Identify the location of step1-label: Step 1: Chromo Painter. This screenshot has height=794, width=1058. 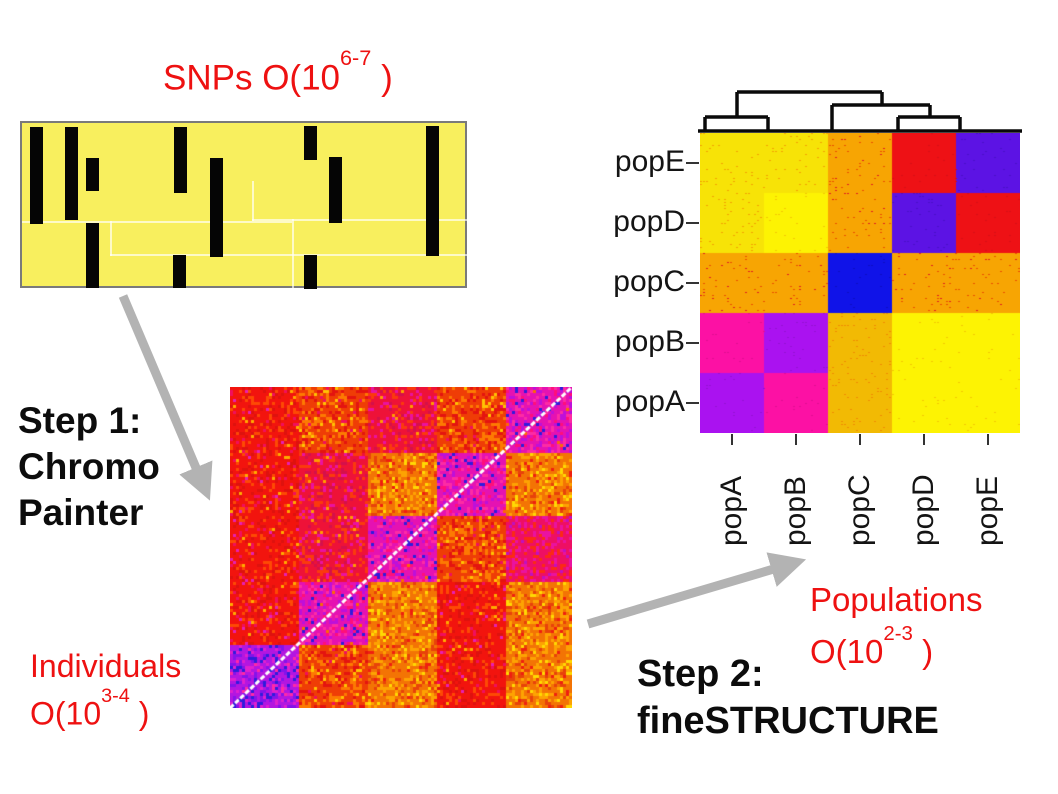
(89, 467).